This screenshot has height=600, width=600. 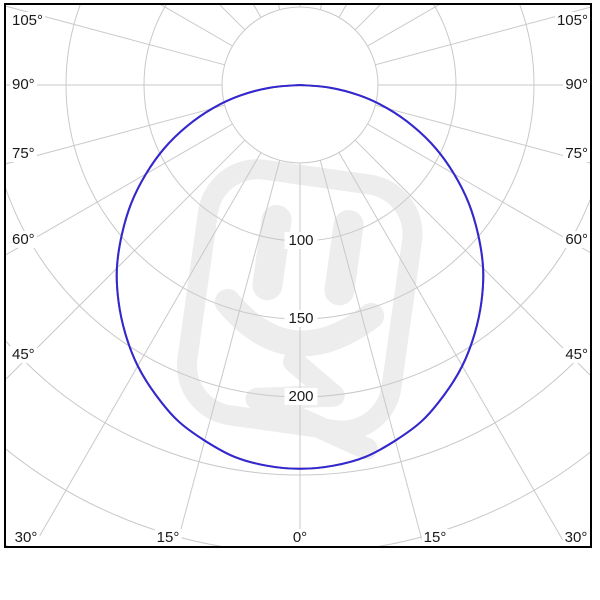 I want to click on plug-cable-zigzag, so click(x=311, y=405).